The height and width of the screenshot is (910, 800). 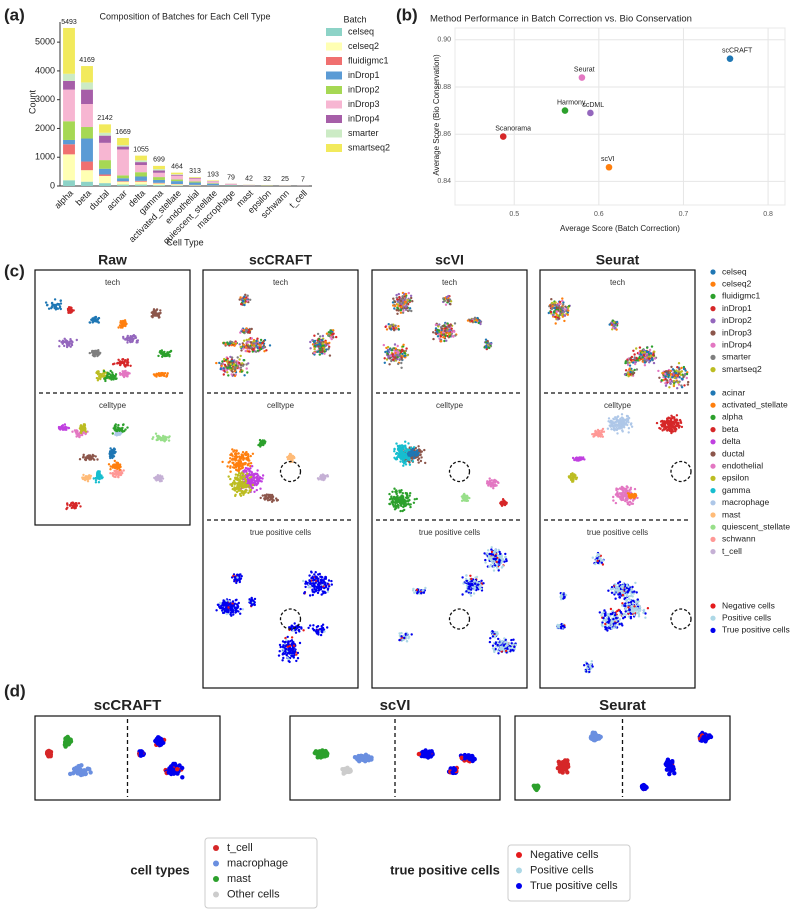 I want to click on highlight-circle, so click(x=459, y=619).